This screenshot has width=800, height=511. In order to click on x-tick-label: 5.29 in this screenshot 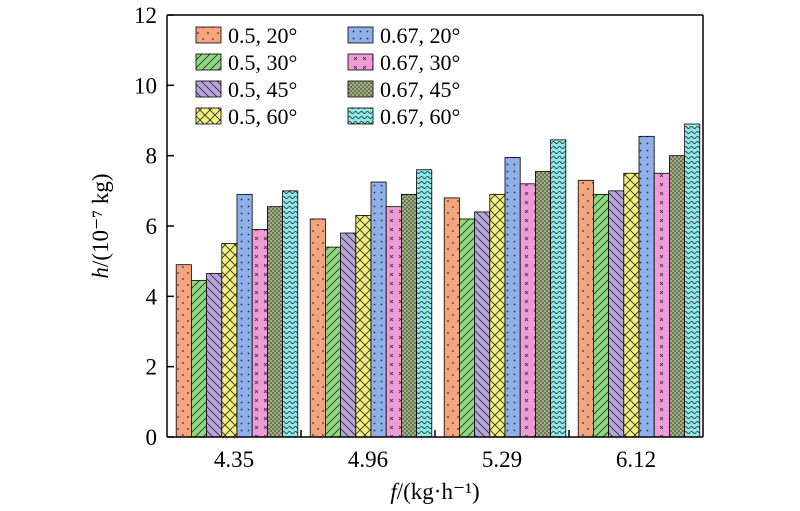, I will do `click(502, 459)`.